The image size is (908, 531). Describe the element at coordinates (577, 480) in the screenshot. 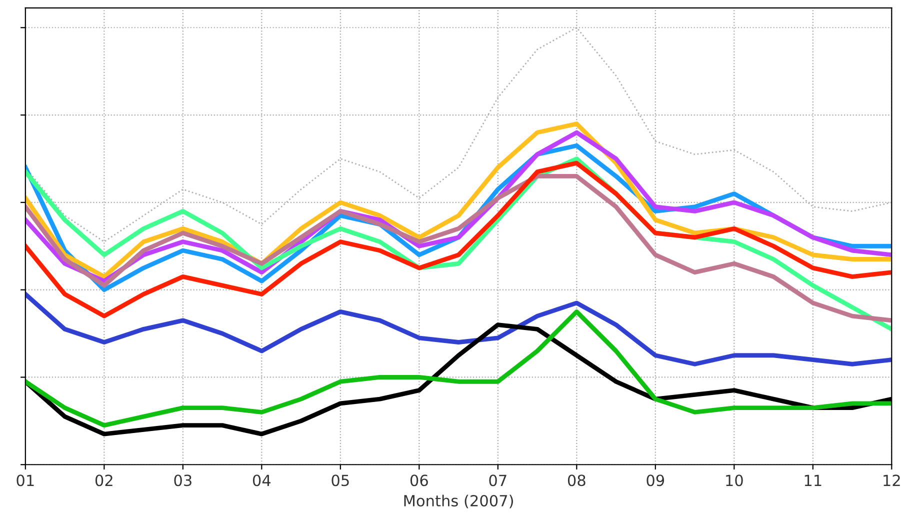

I see `x-tick-label: 08` at that location.